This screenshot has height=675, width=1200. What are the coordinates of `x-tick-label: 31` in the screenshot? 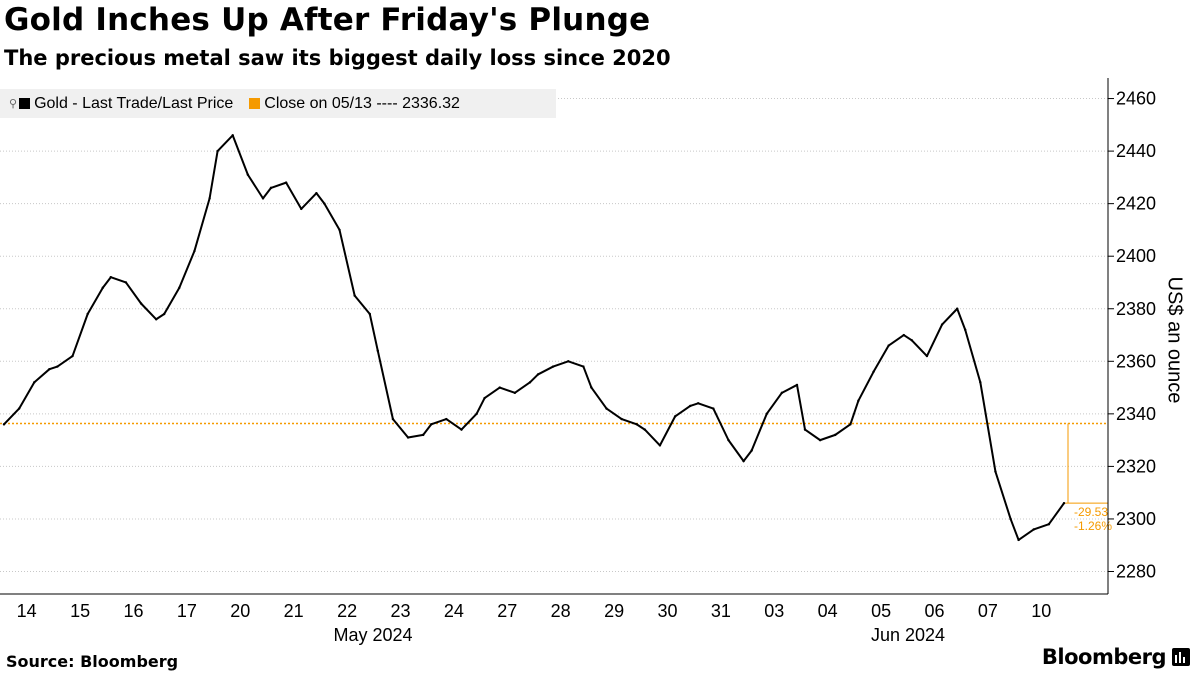 It's located at (721, 611).